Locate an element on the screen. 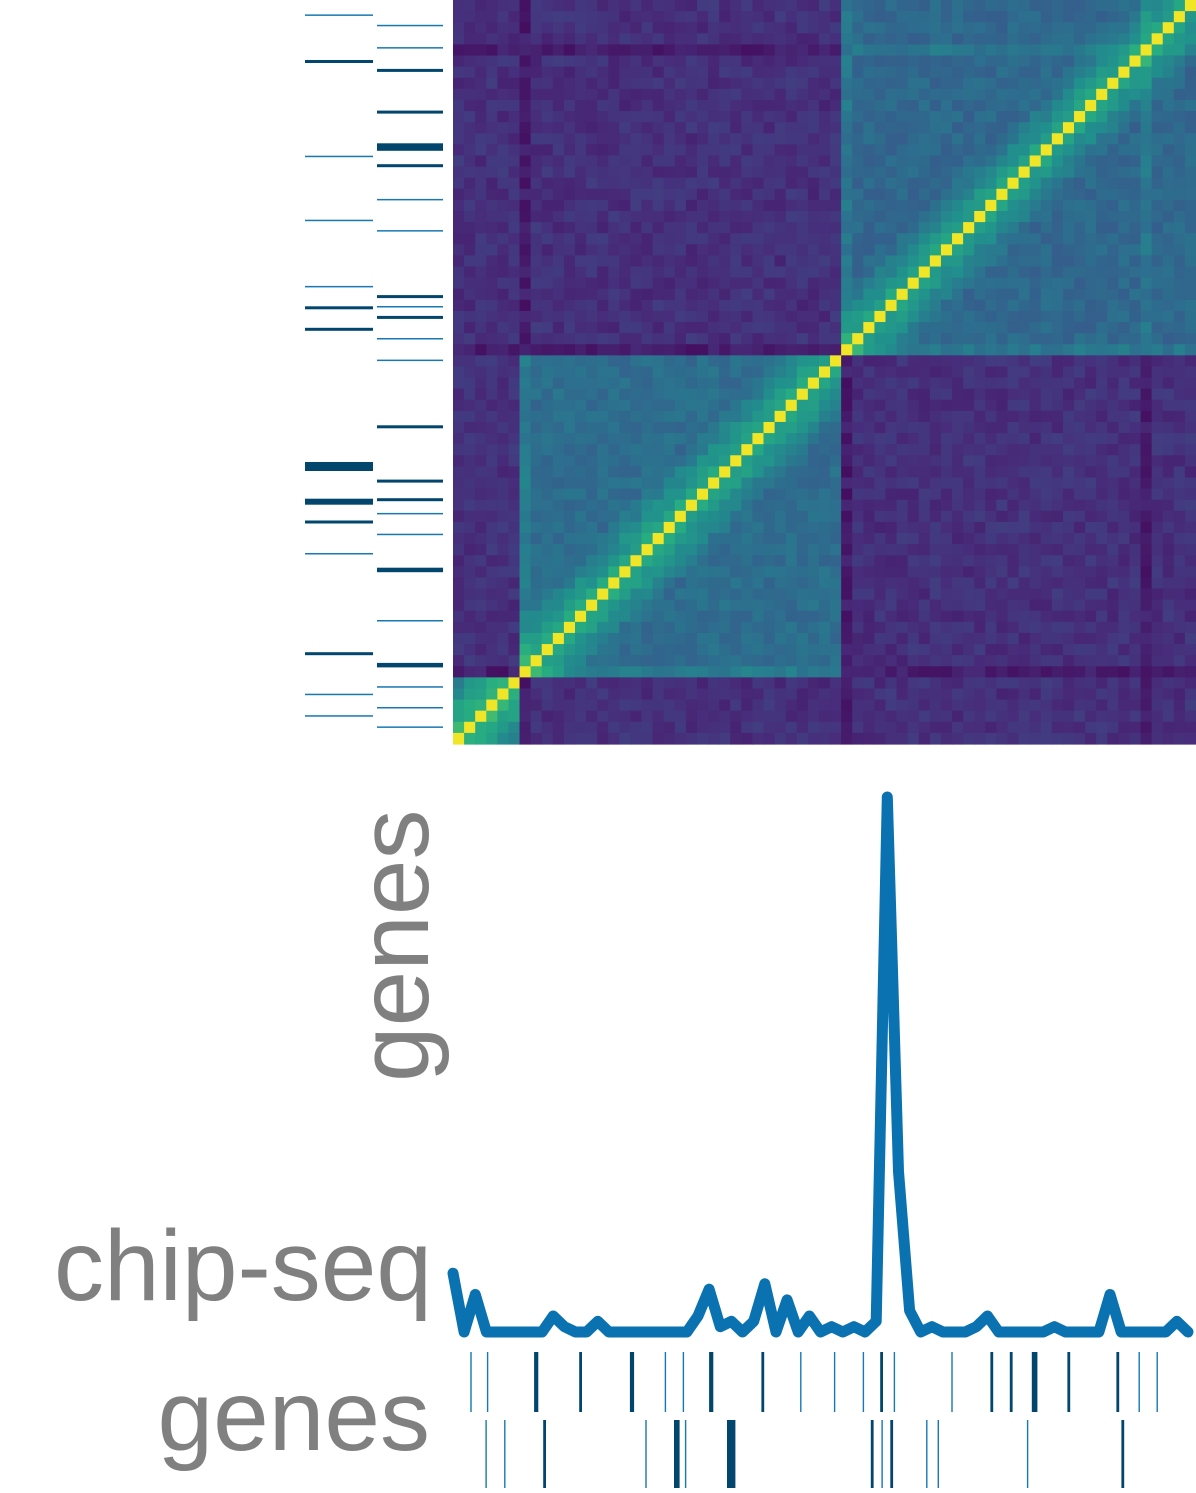  gene-mark is located at coordinates (410, 570).